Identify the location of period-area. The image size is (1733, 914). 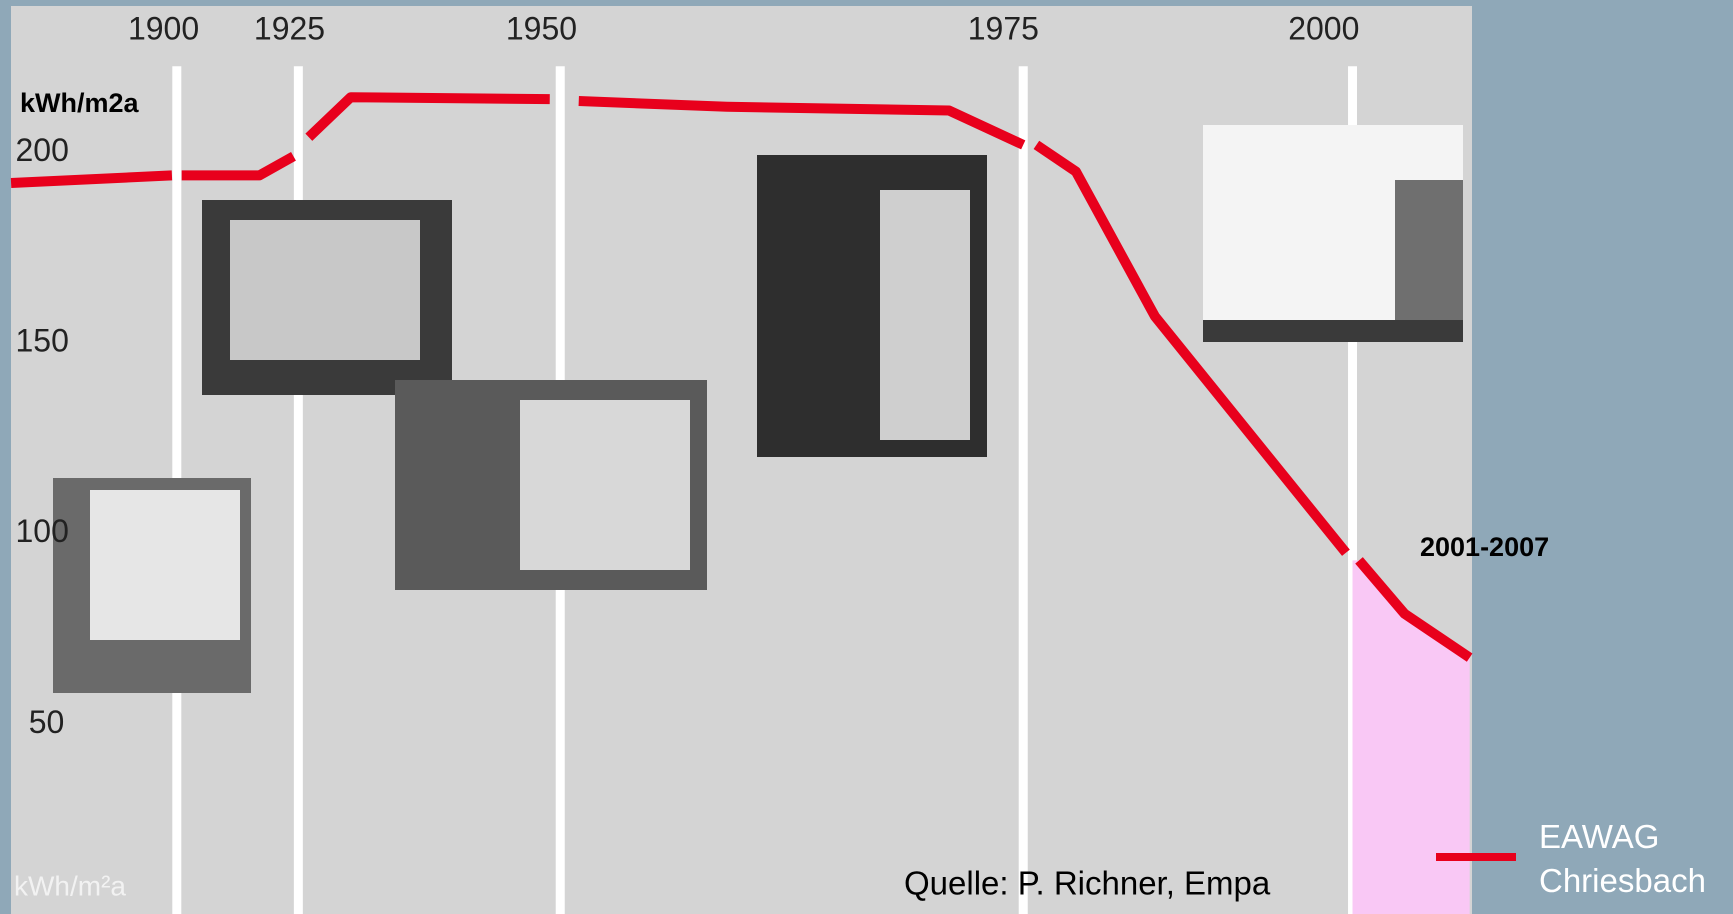
(1411, 737).